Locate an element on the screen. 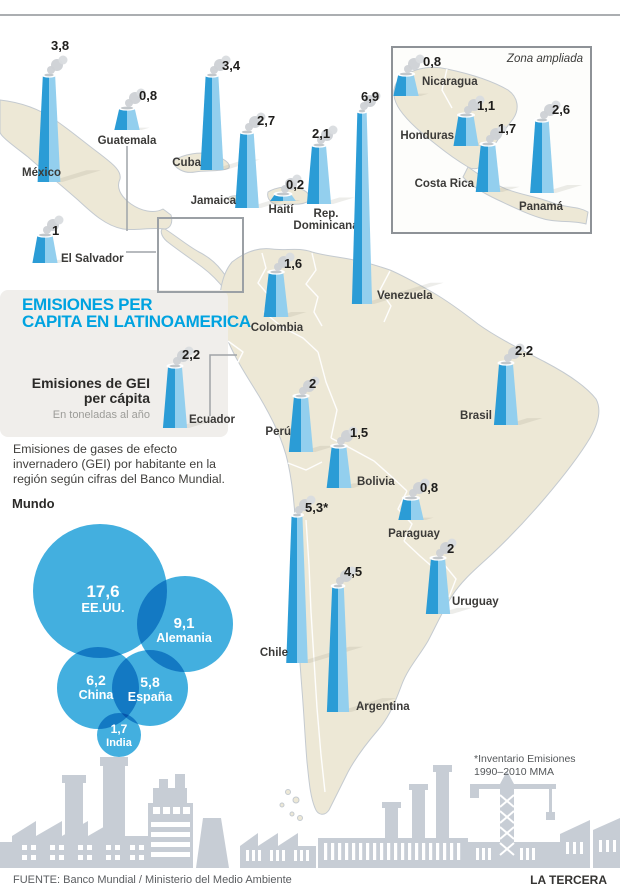 The height and width of the screenshot is (894, 620). factory-windows is located at coordinates (319, 834).